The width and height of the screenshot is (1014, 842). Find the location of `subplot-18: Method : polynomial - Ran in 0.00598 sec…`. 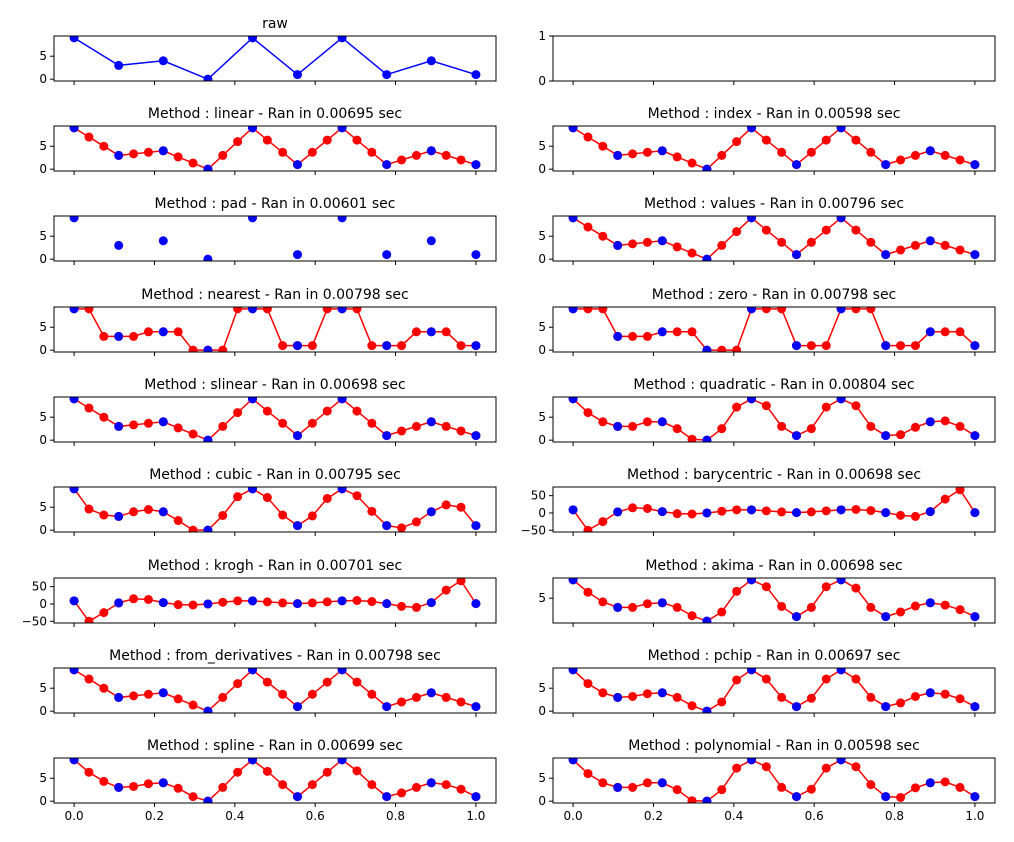

subplot-18: Method : polynomial - Ran in 0.00598 sec… is located at coordinates (767, 780).